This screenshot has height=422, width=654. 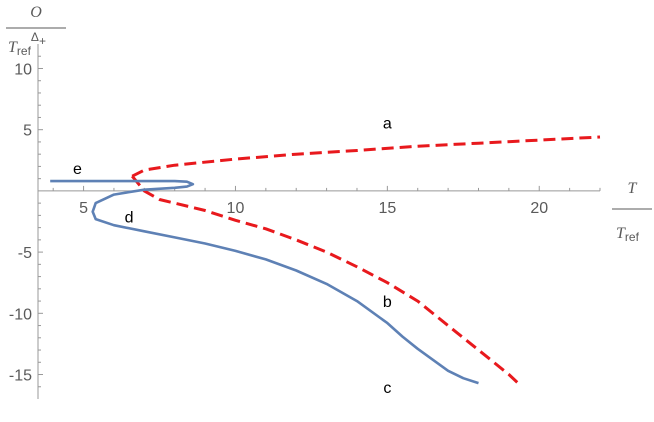 I want to click on curve-label-a: a, so click(x=387, y=123).